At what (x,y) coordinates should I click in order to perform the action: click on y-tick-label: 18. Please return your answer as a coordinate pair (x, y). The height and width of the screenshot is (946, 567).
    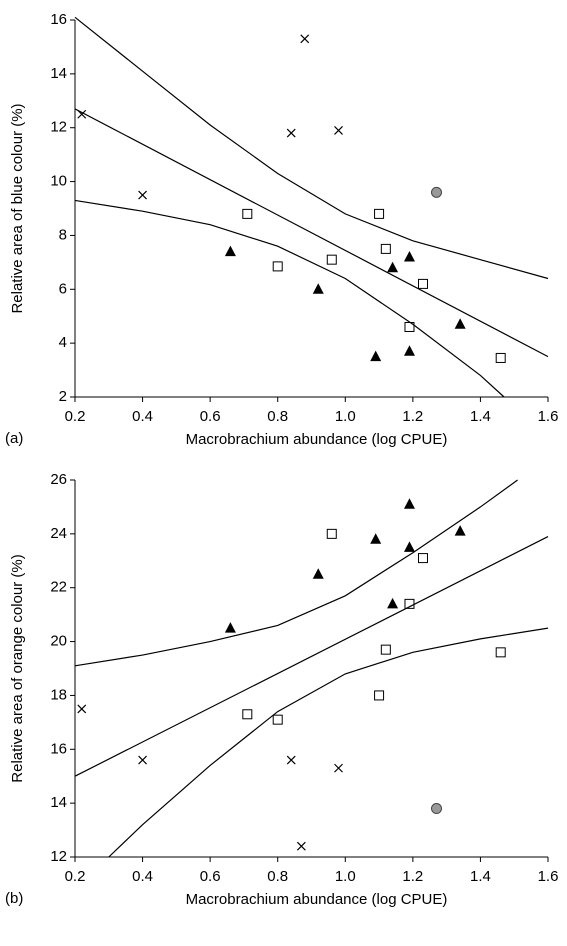
    Looking at the image, I should click on (58, 694).